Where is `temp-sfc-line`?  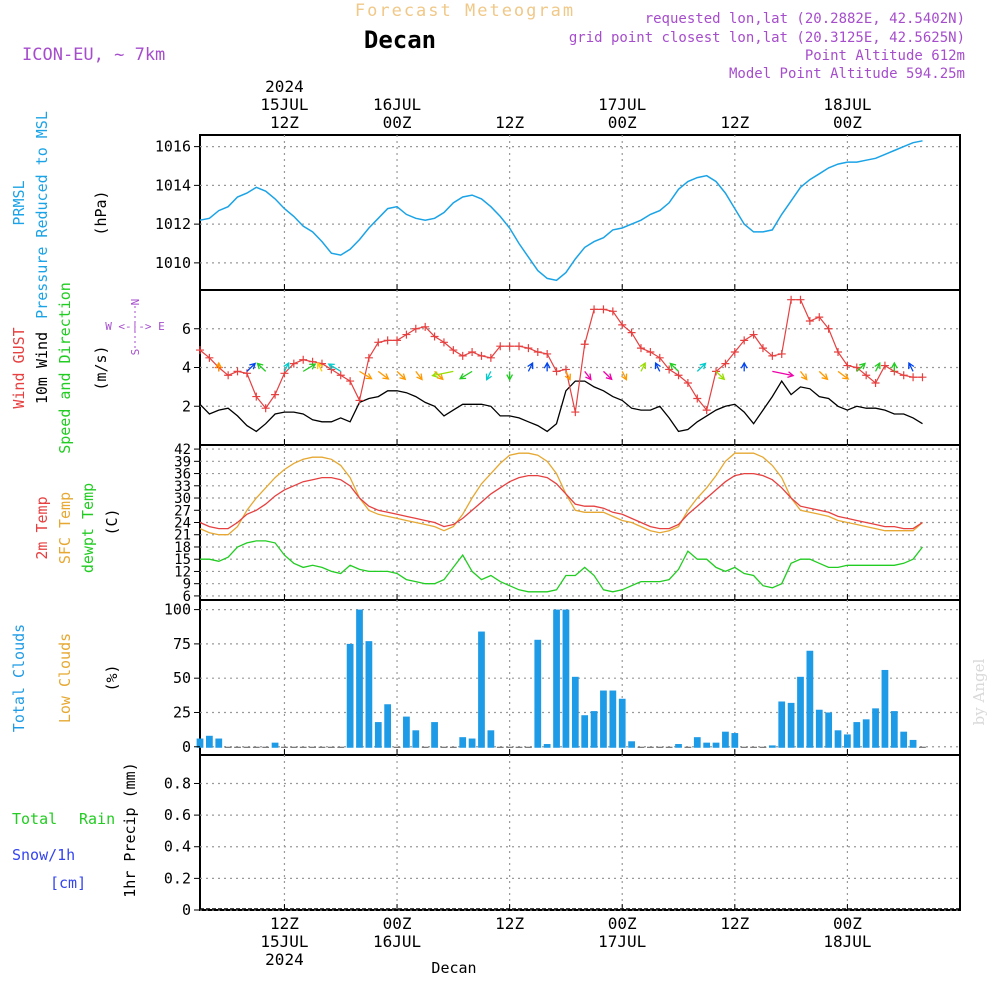 temp-sfc-line is located at coordinates (561, 494).